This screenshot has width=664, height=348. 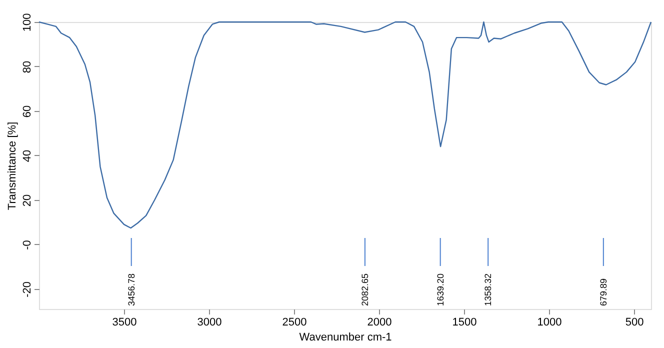 I want to click on x-tick-label: 500, so click(x=634, y=322).